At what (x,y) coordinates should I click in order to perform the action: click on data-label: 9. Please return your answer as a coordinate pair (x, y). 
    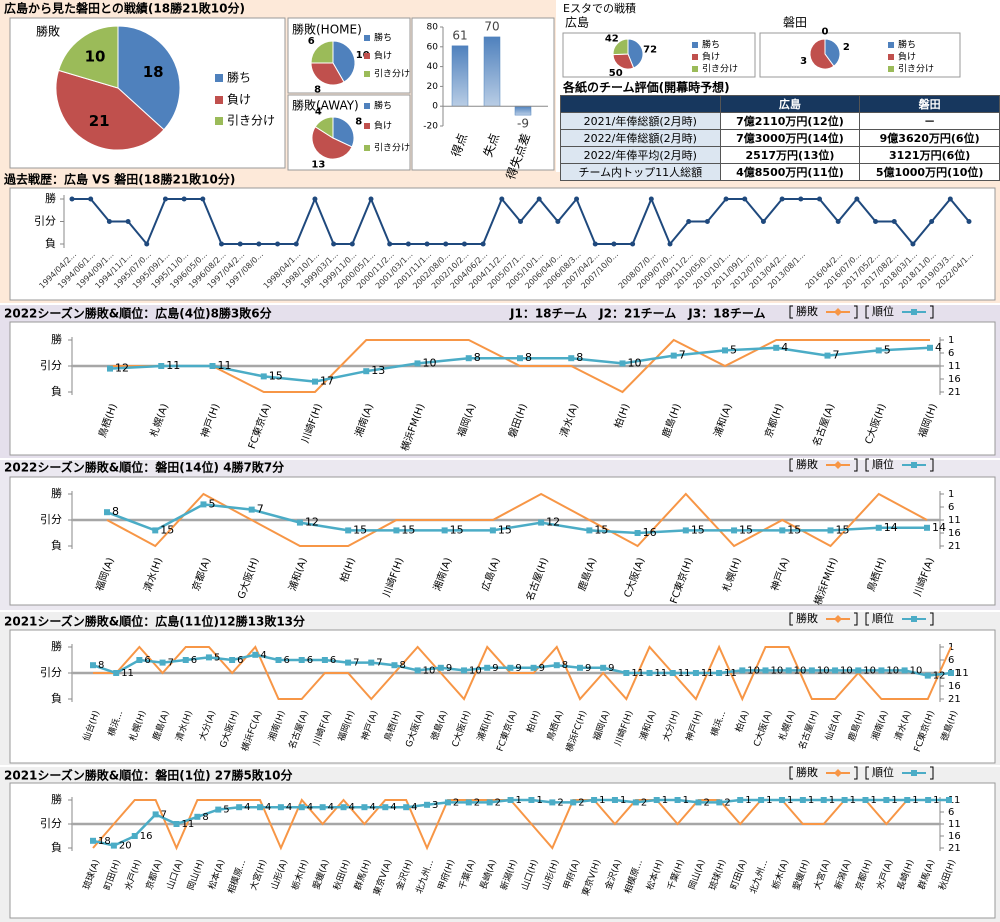
    Looking at the image, I should click on (588, 668).